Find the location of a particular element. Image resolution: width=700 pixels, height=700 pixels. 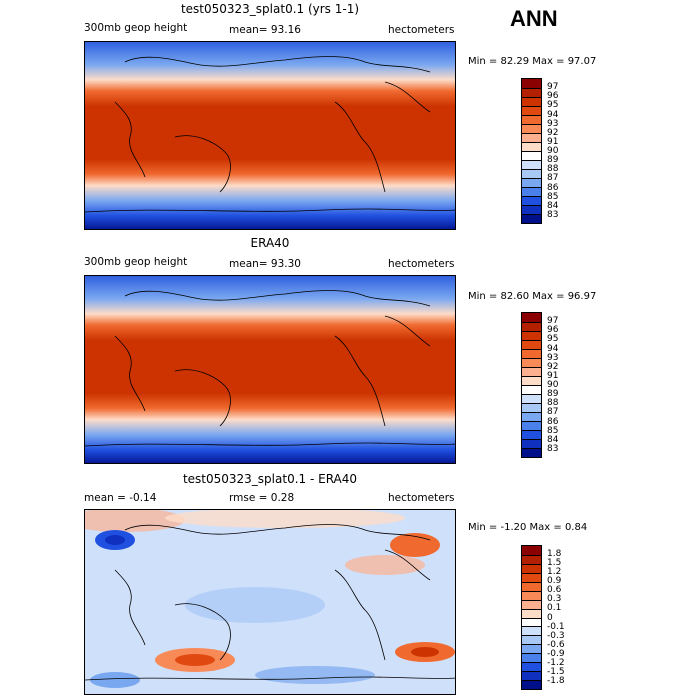

season-label: ANN is located at coordinates (534, 18).